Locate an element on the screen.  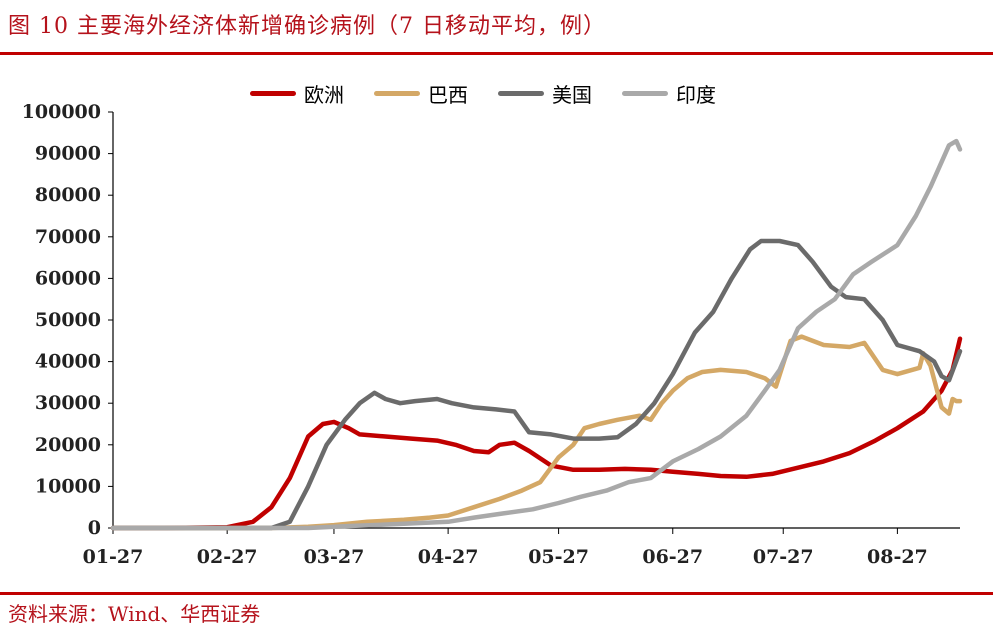
x-tick-label-2: 03-27 is located at coordinates (334, 557).